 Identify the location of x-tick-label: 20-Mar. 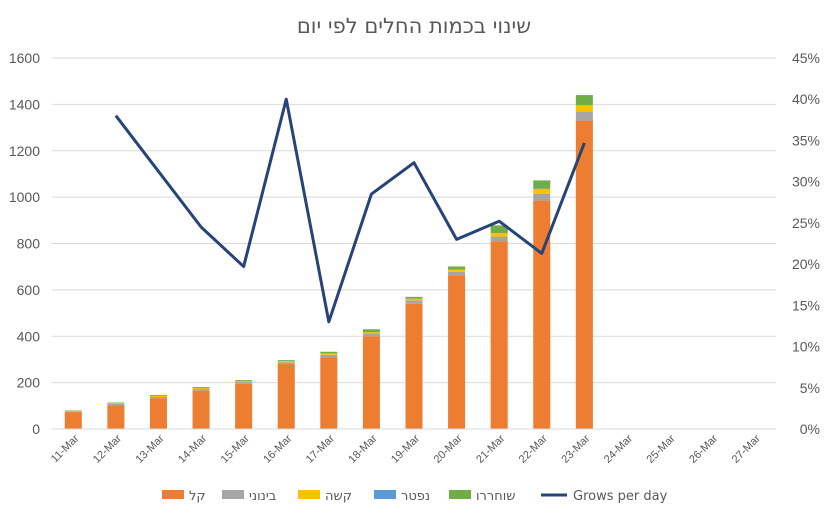
(448, 448).